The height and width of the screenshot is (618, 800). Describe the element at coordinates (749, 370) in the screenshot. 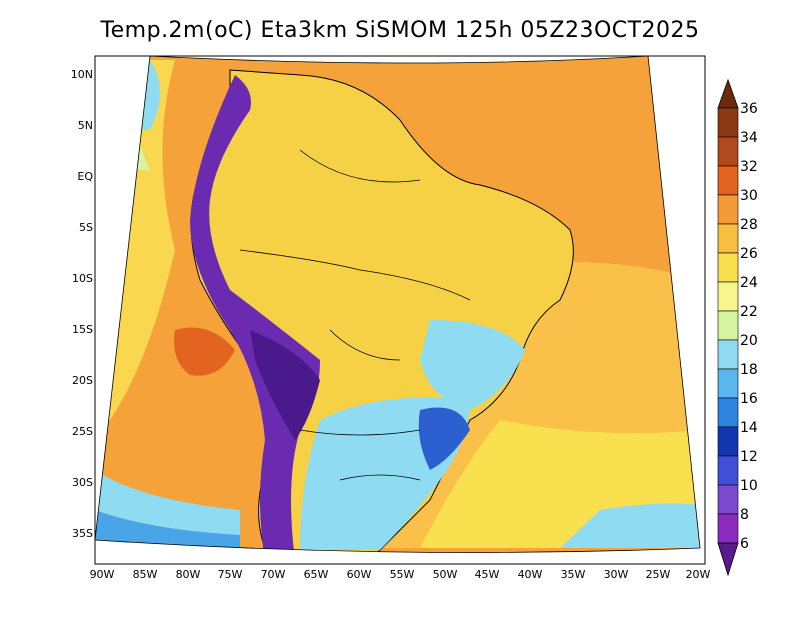

I see `colorbar-label-18: 18` at that location.